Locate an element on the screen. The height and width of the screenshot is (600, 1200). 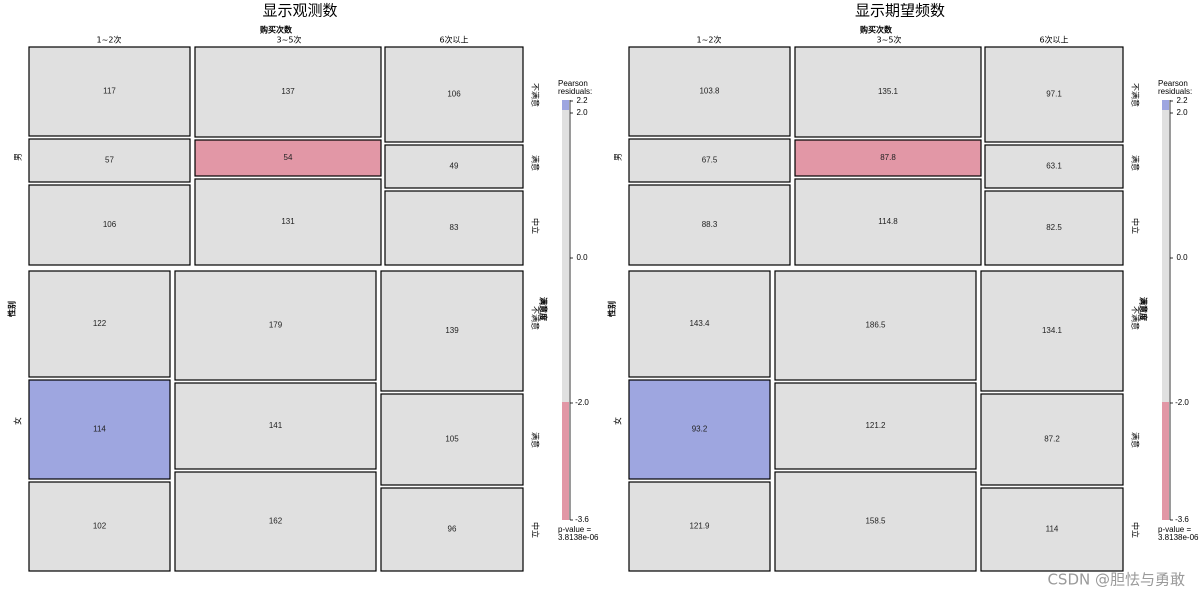
gender-level-label: 女 is located at coordinates (618, 421).